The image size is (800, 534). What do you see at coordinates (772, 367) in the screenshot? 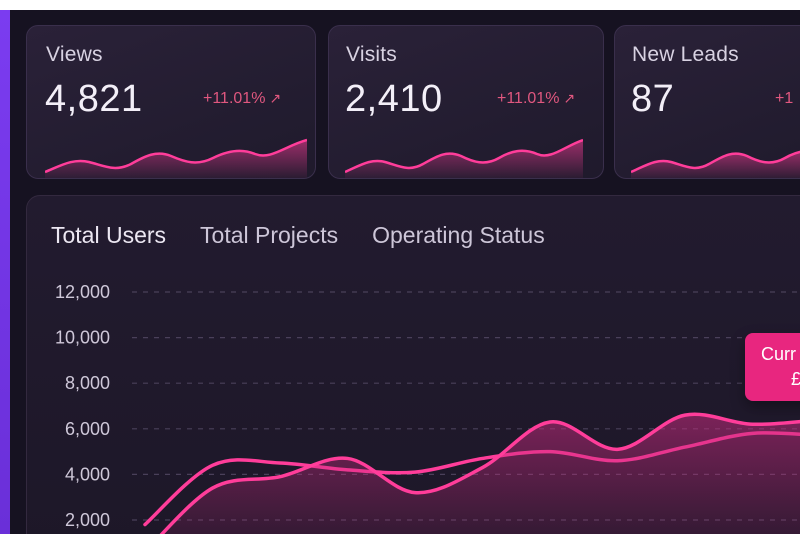
I see `chart-tooltip: Curr £` at bounding box center [772, 367].